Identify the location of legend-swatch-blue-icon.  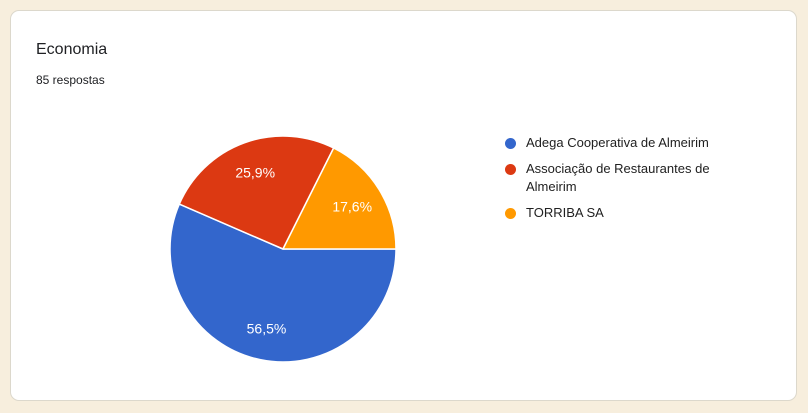
(510, 143).